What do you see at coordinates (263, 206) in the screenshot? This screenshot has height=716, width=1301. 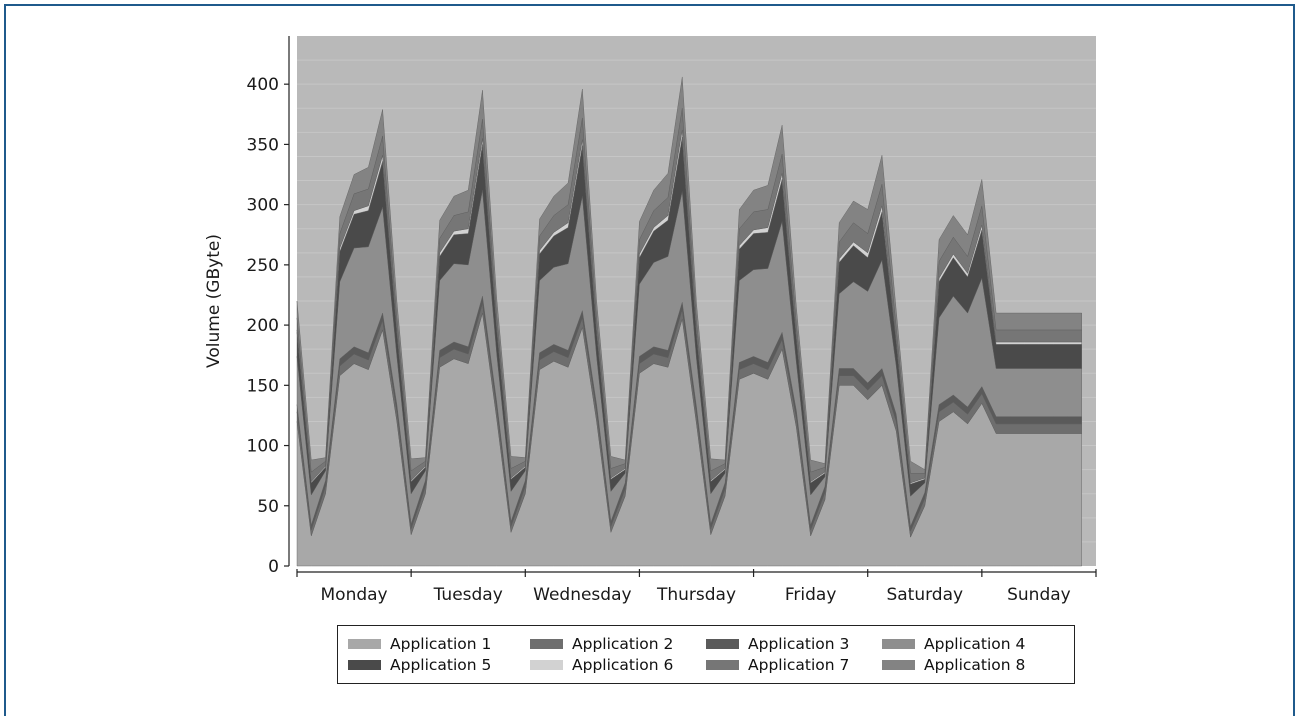 I see `y-tick-label: 300` at bounding box center [263, 206].